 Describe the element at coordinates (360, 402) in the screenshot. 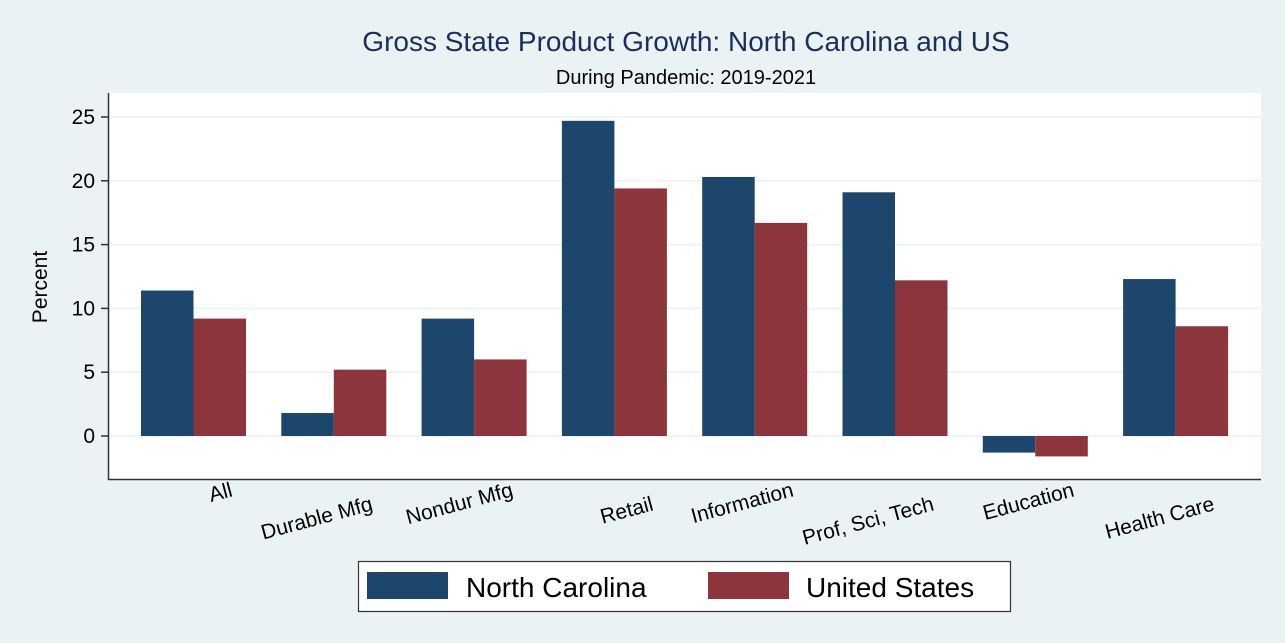

I see `bar-united-states-durable-mfg` at that location.